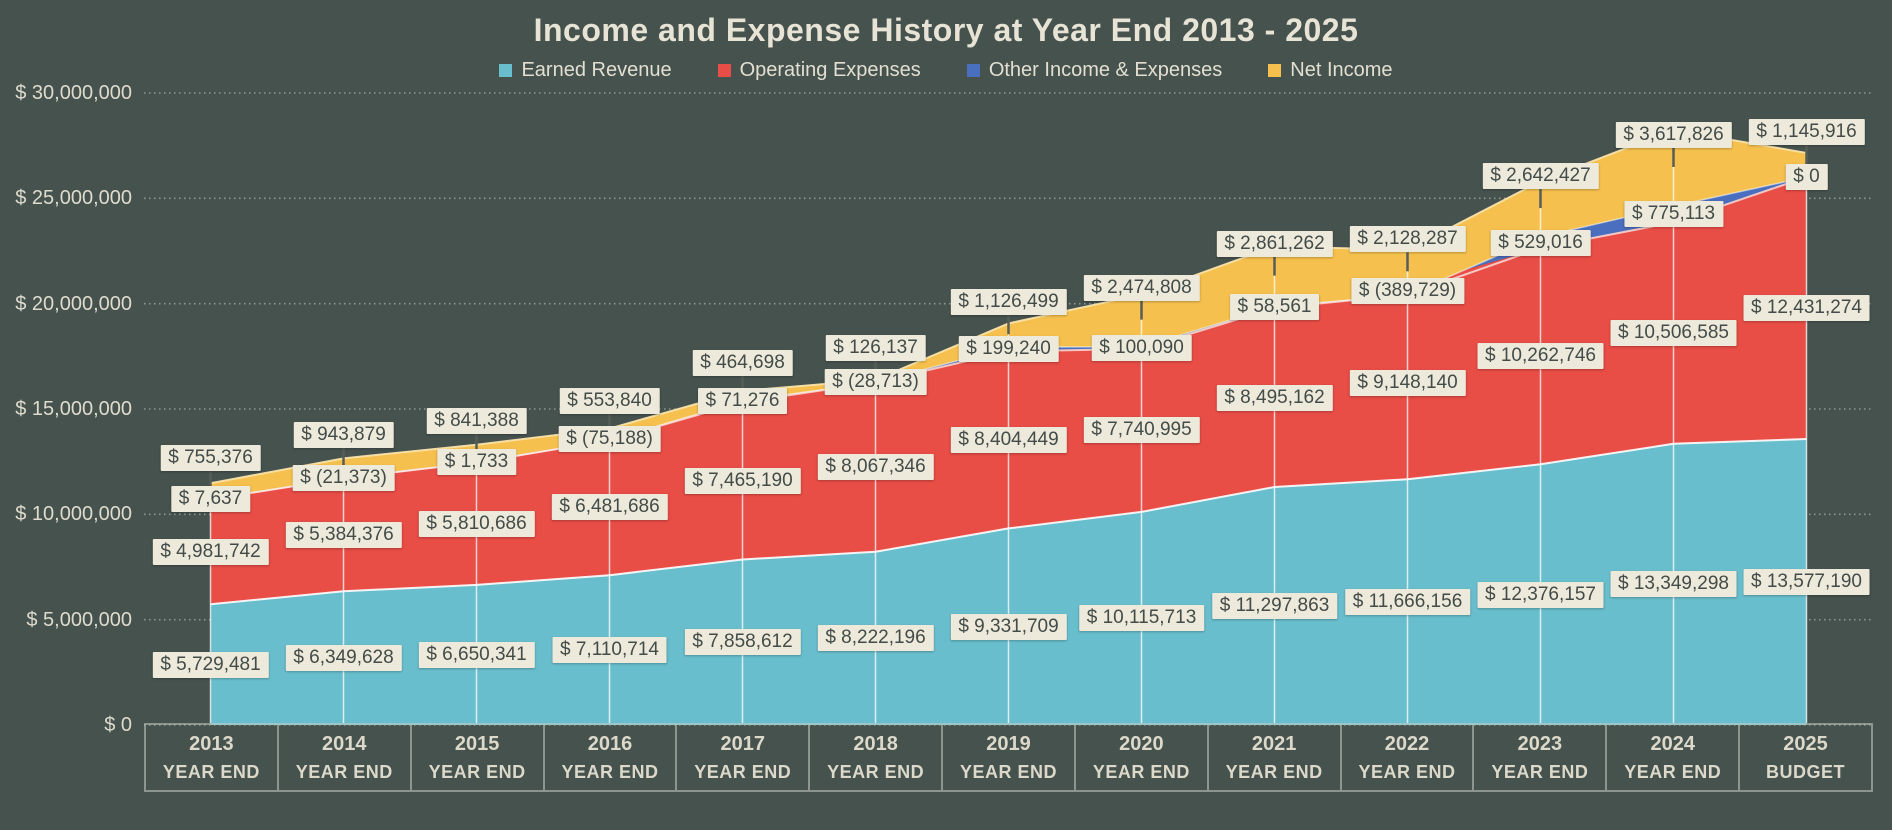 The image size is (1892, 830). I want to click on y-tick-label: $ 30,000,000, so click(73, 93).